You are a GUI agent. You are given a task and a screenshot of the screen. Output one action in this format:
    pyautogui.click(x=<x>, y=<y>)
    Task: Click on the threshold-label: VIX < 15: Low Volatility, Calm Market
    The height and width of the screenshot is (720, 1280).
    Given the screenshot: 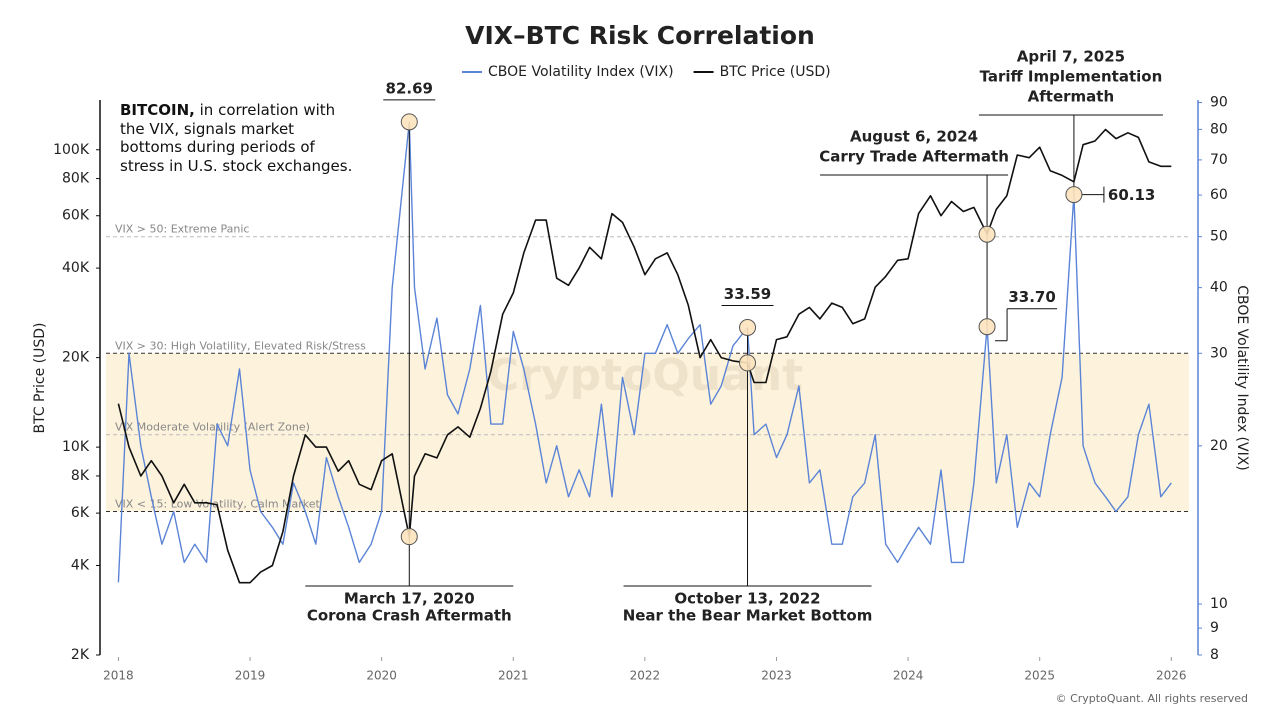 What is the action you would take?
    pyautogui.click(x=218, y=504)
    